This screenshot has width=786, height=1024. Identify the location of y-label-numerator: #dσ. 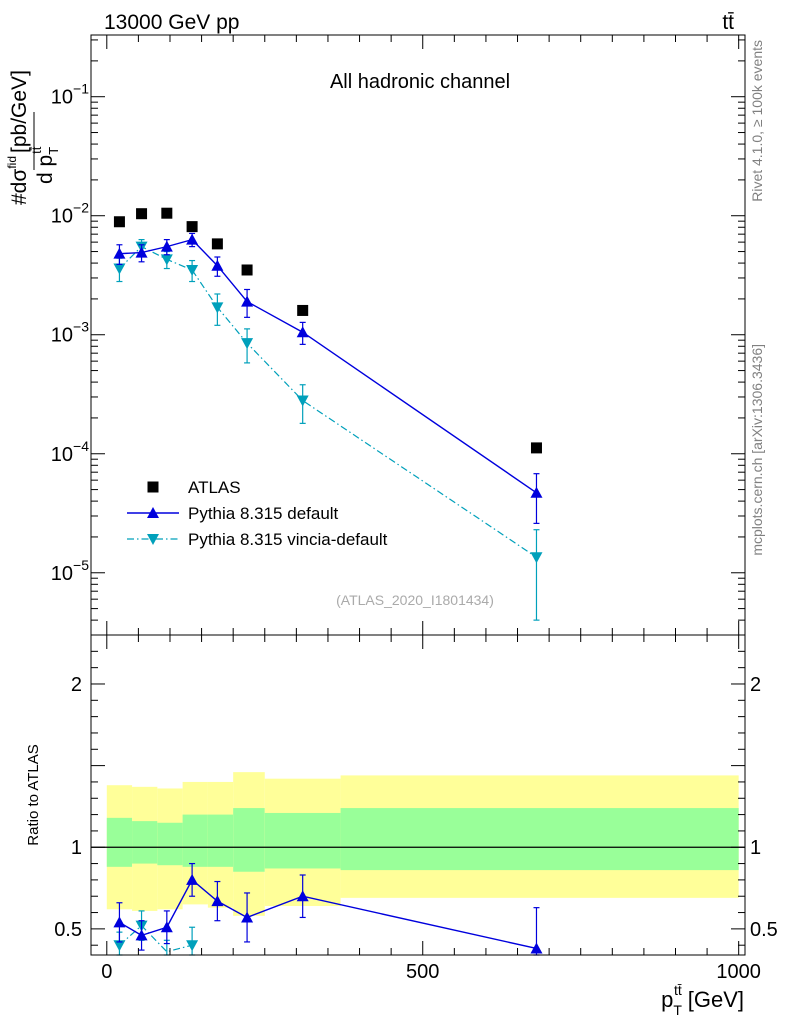
(19, 187).